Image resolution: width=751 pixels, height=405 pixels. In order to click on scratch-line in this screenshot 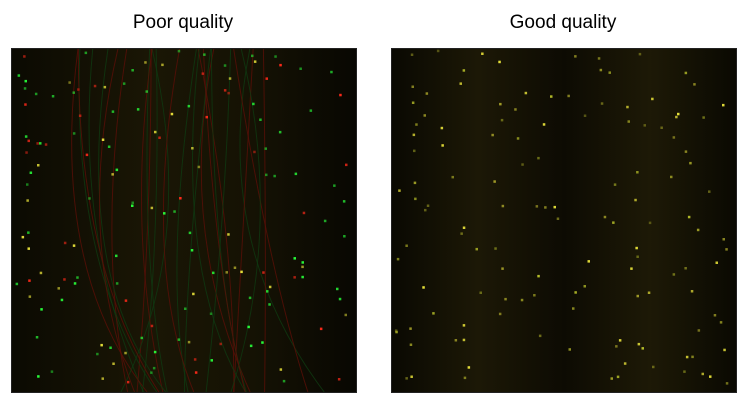, I will do `click(149, 220)`.